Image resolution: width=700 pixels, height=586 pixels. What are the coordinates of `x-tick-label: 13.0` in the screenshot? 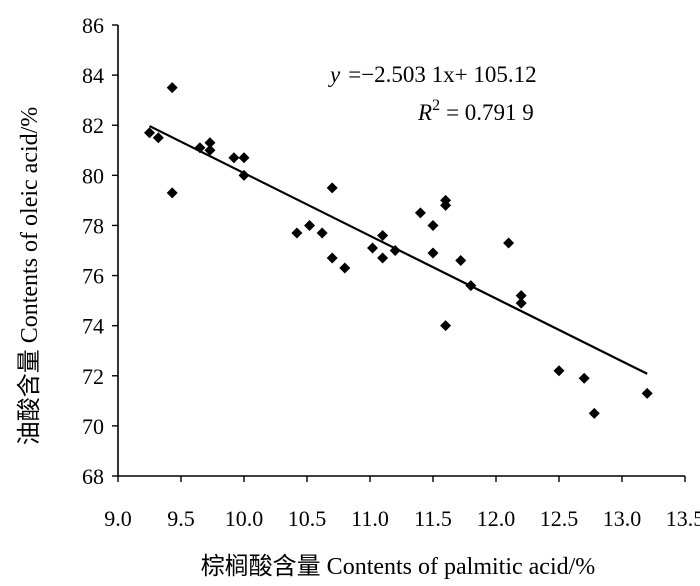 It's located at (622, 518).